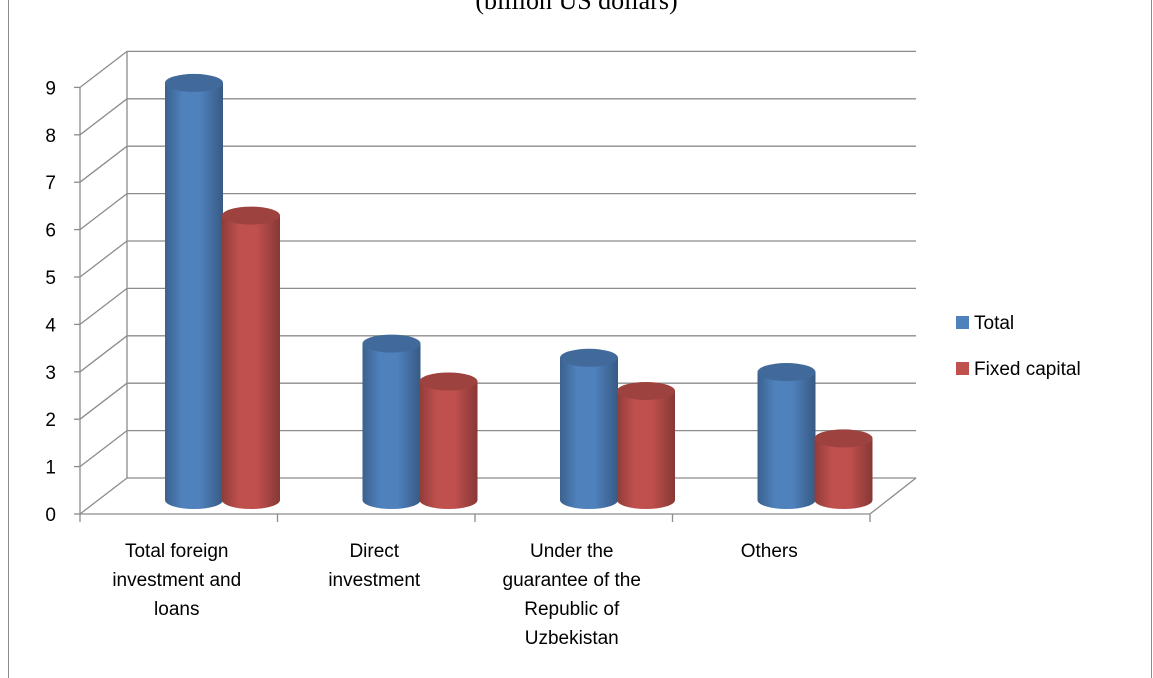  What do you see at coordinates (176, 580) in the screenshot?
I see `x-category-label: Total foreign investment and loans` at bounding box center [176, 580].